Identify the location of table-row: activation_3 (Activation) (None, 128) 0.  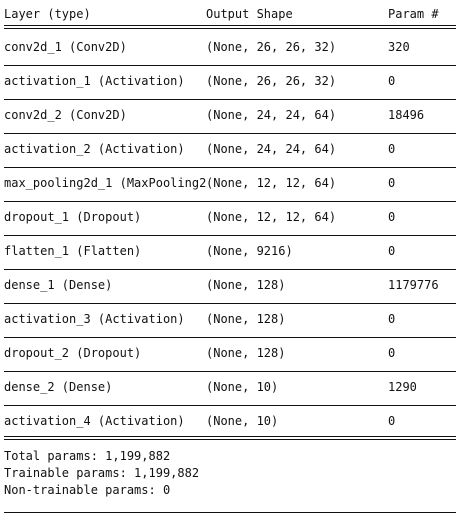
(231, 319).